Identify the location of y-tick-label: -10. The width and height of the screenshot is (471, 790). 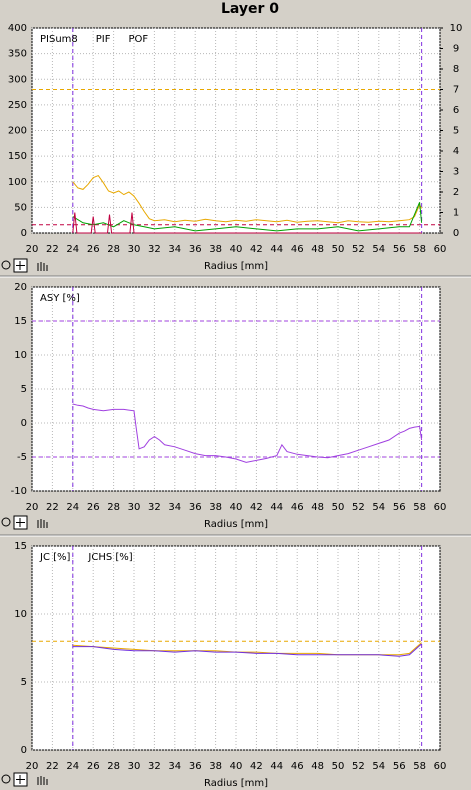
(19, 491).